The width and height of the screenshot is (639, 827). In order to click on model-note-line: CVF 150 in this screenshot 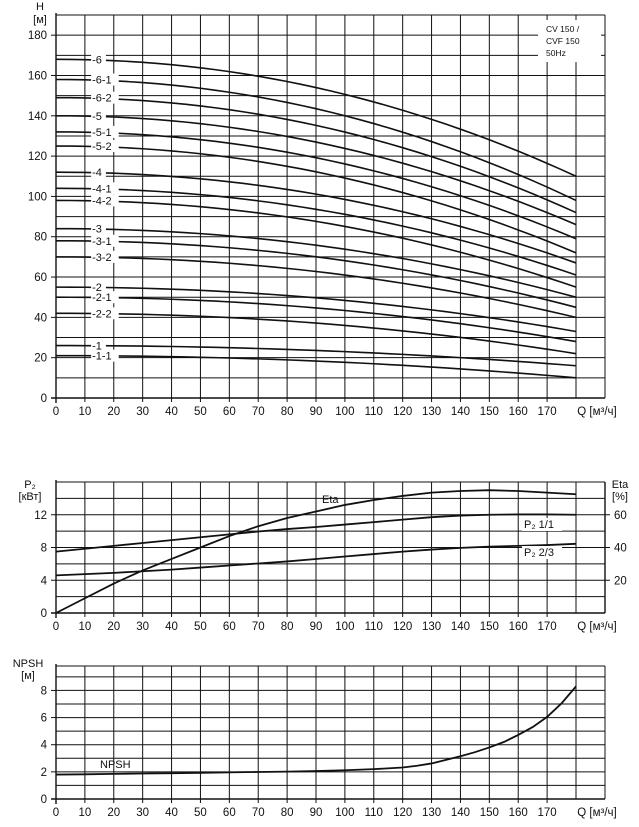, I will do `click(563, 41)`.